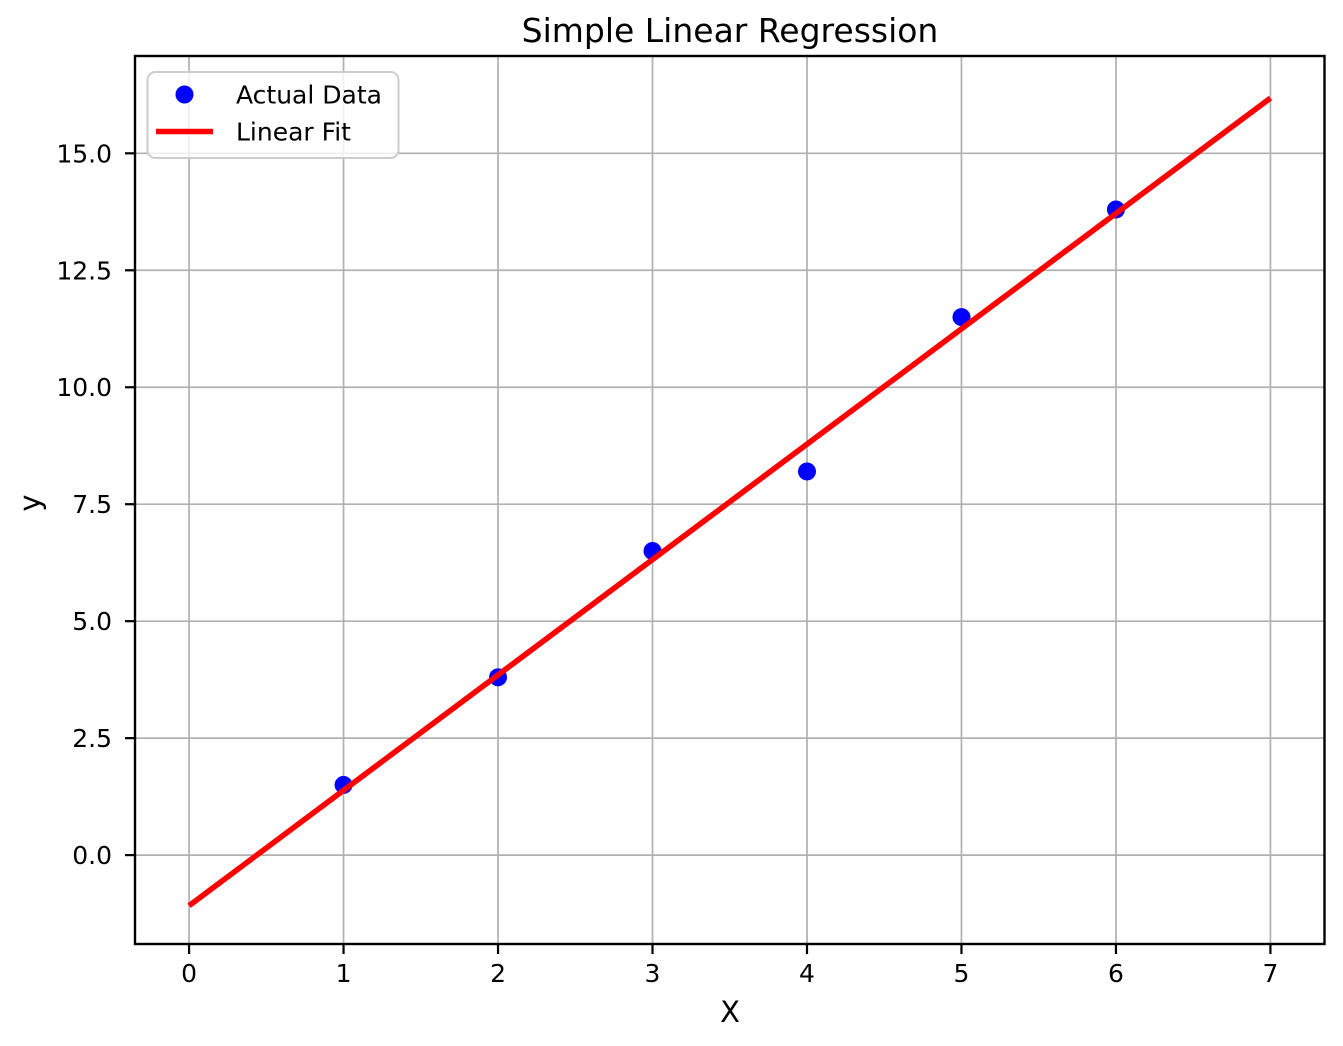 This screenshot has width=1343, height=1046. I want to click on legend-label-actual-data: Actual Data, so click(309, 95).